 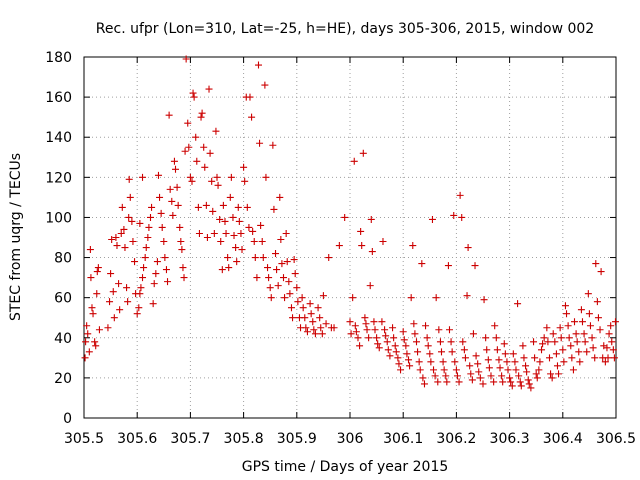 What do you see at coordinates (58, 138) in the screenshot?
I see `y-tick-label: 140` at bounding box center [58, 138].